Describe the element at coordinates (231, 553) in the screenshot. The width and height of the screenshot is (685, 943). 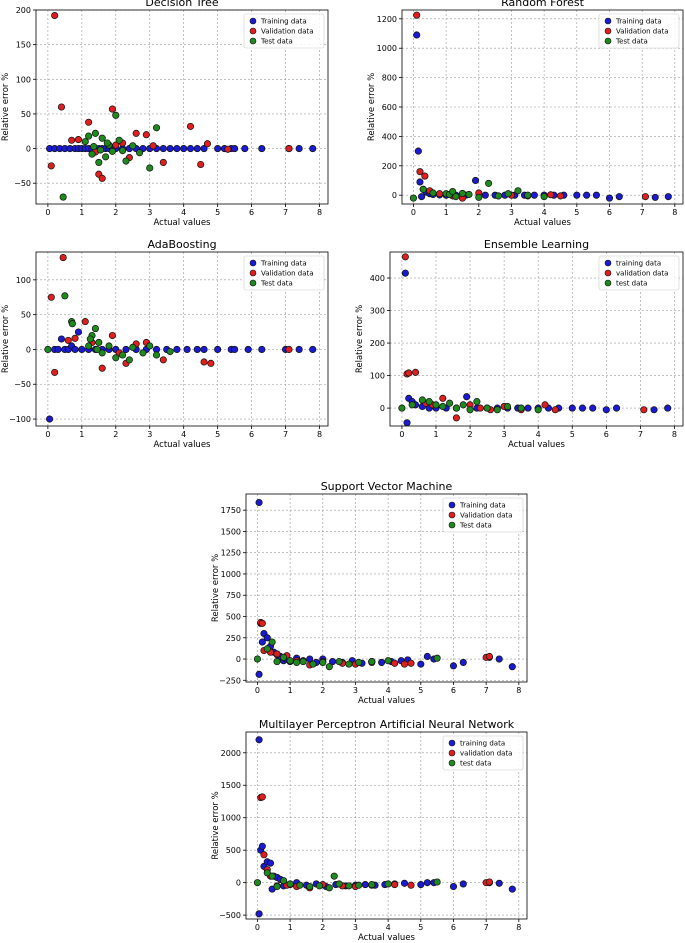
I see `y-tick-label: 1250` at that location.